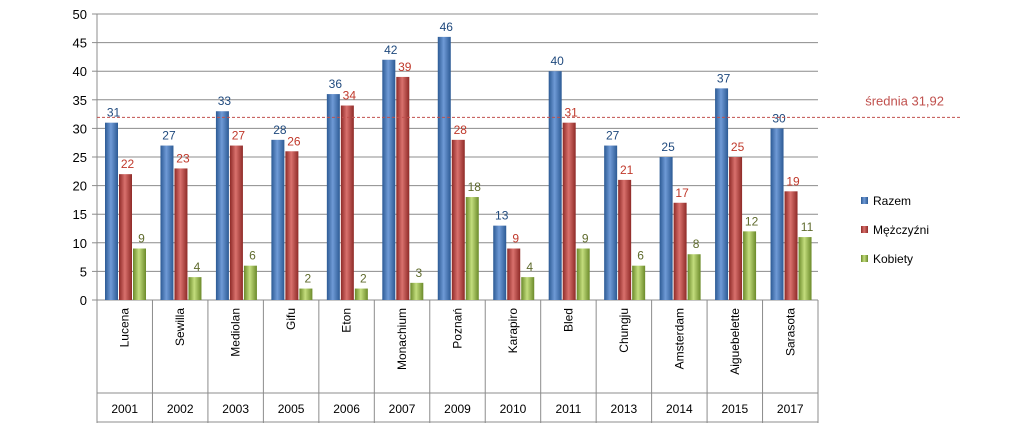 Image resolution: width=1024 pixels, height=423 pixels. I want to click on axes: 0 5 10 15 20 25 30 35 40 45 50, so click(85, 215).